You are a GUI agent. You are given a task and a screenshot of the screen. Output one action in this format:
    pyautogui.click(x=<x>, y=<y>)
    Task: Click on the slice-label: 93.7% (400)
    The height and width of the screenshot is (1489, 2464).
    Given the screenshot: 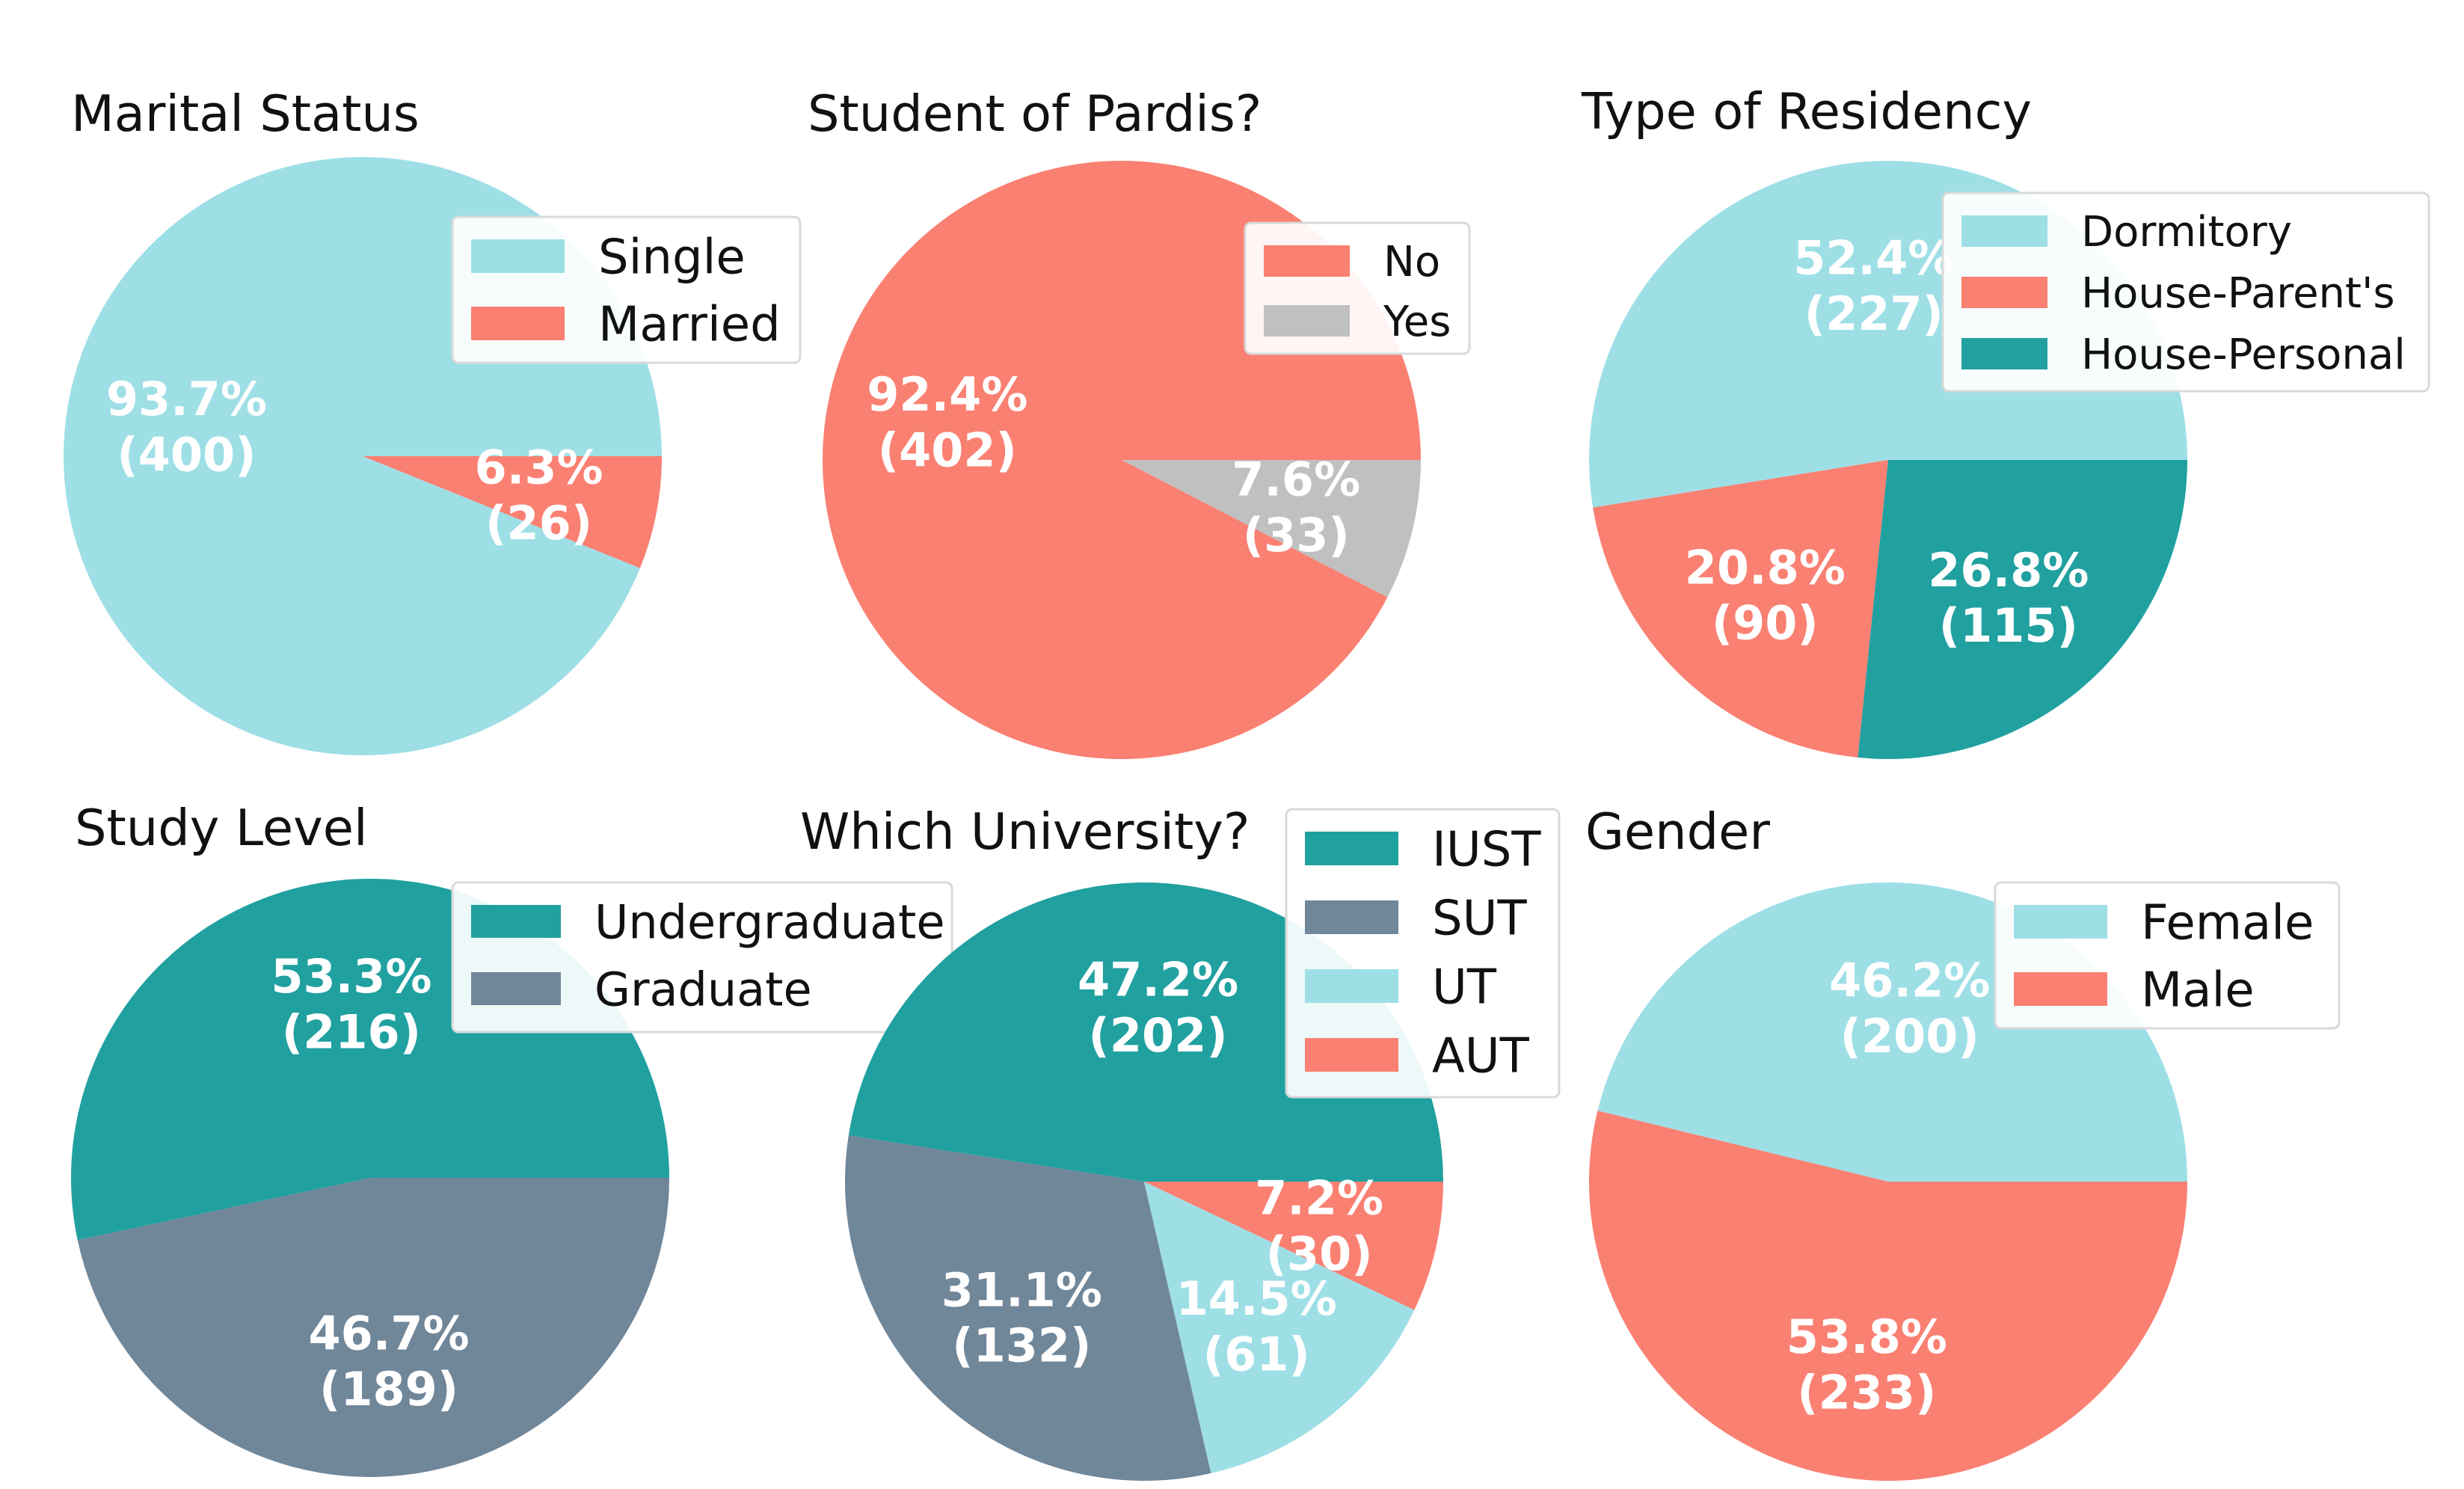 What is the action you would take?
    pyautogui.click(x=186, y=427)
    